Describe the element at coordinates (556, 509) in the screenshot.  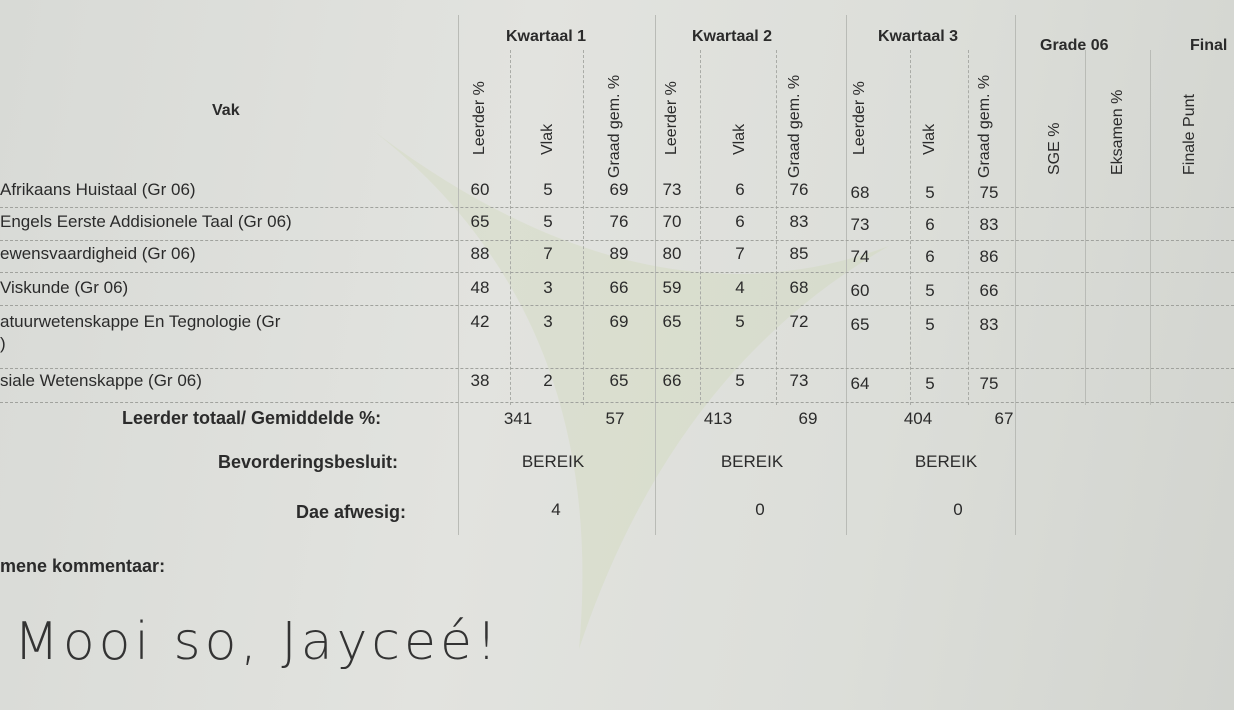
I see `absent-cell: 4` at that location.